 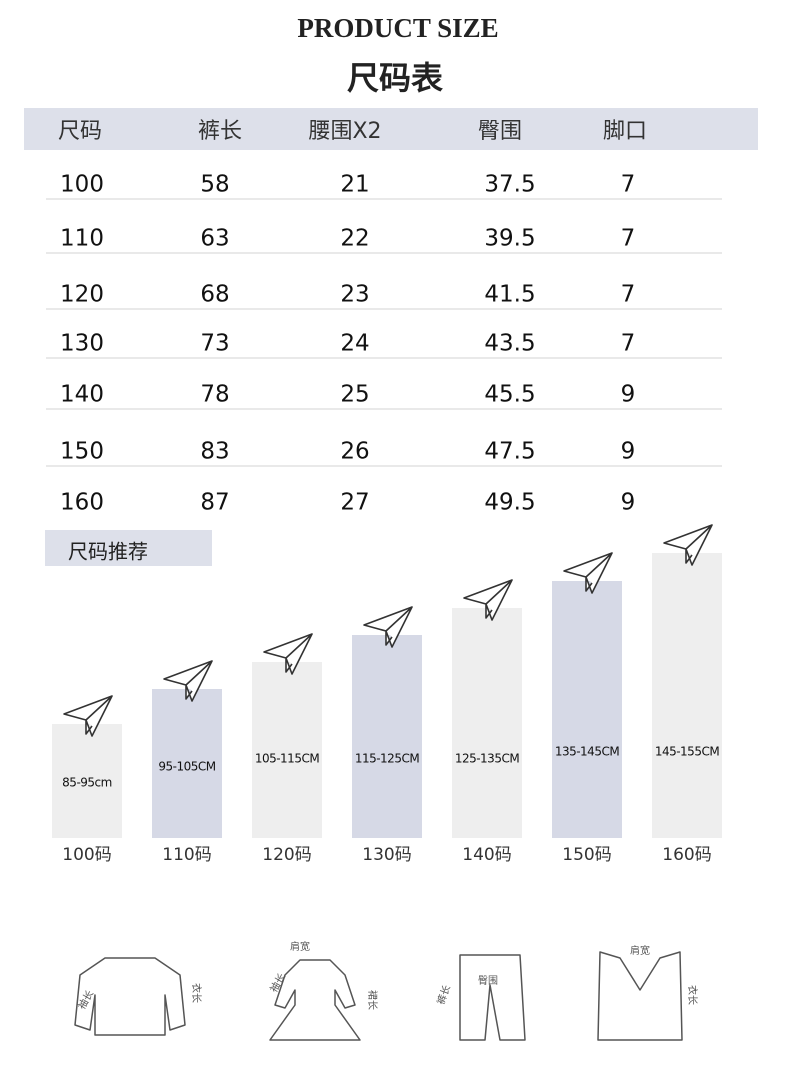 What do you see at coordinates (354, 395) in the screenshot?
I see `table-cell: 25` at bounding box center [354, 395].